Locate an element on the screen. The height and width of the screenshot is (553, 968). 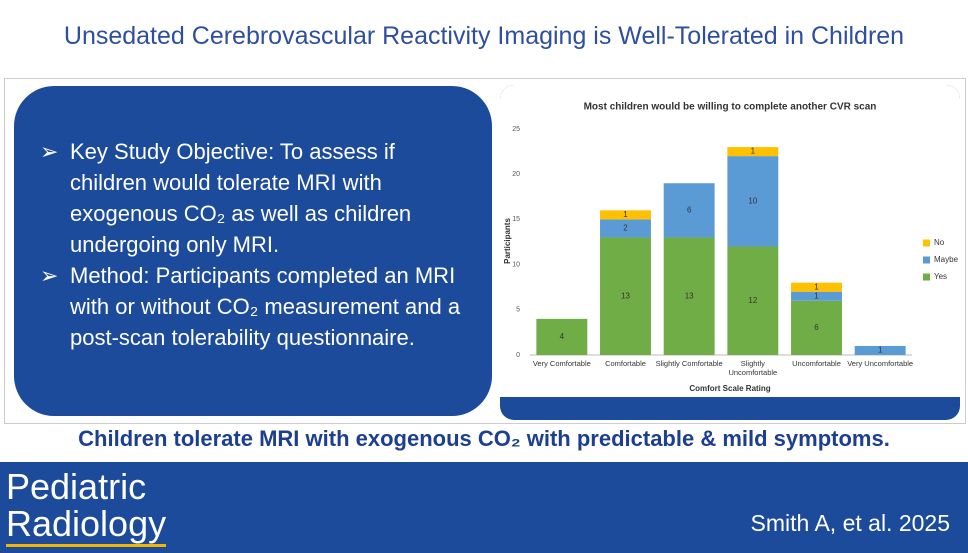
legend-label: Maybe is located at coordinates (946, 259).